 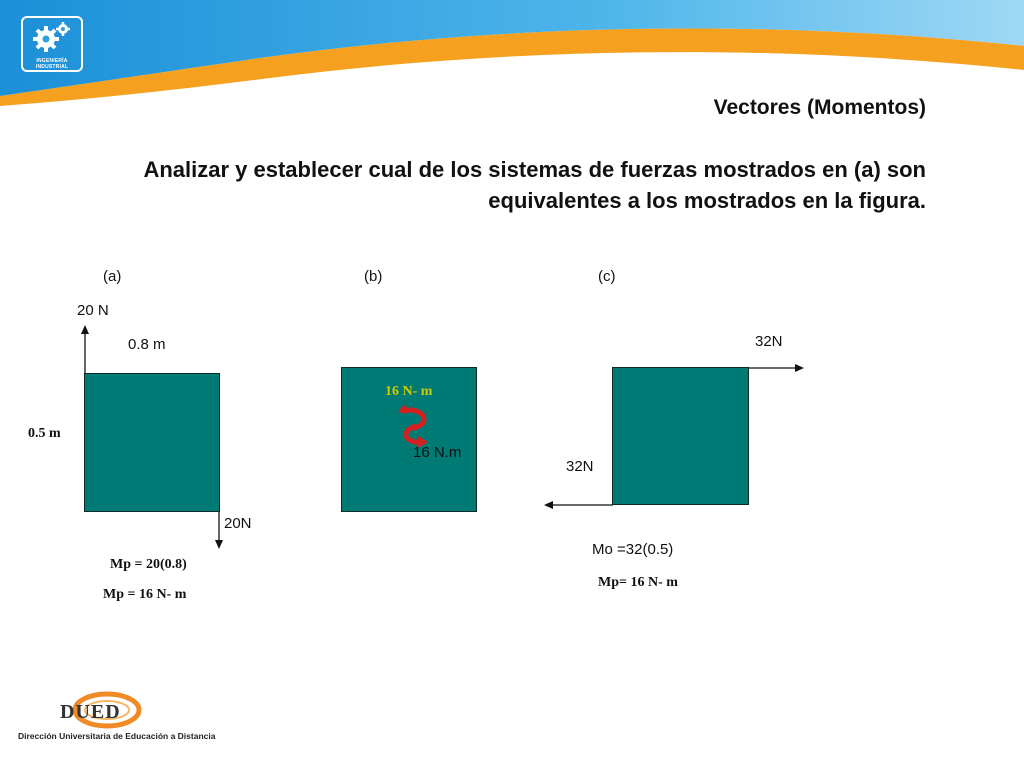 What do you see at coordinates (680, 436) in the screenshot?
I see `fig-c-block` at bounding box center [680, 436].